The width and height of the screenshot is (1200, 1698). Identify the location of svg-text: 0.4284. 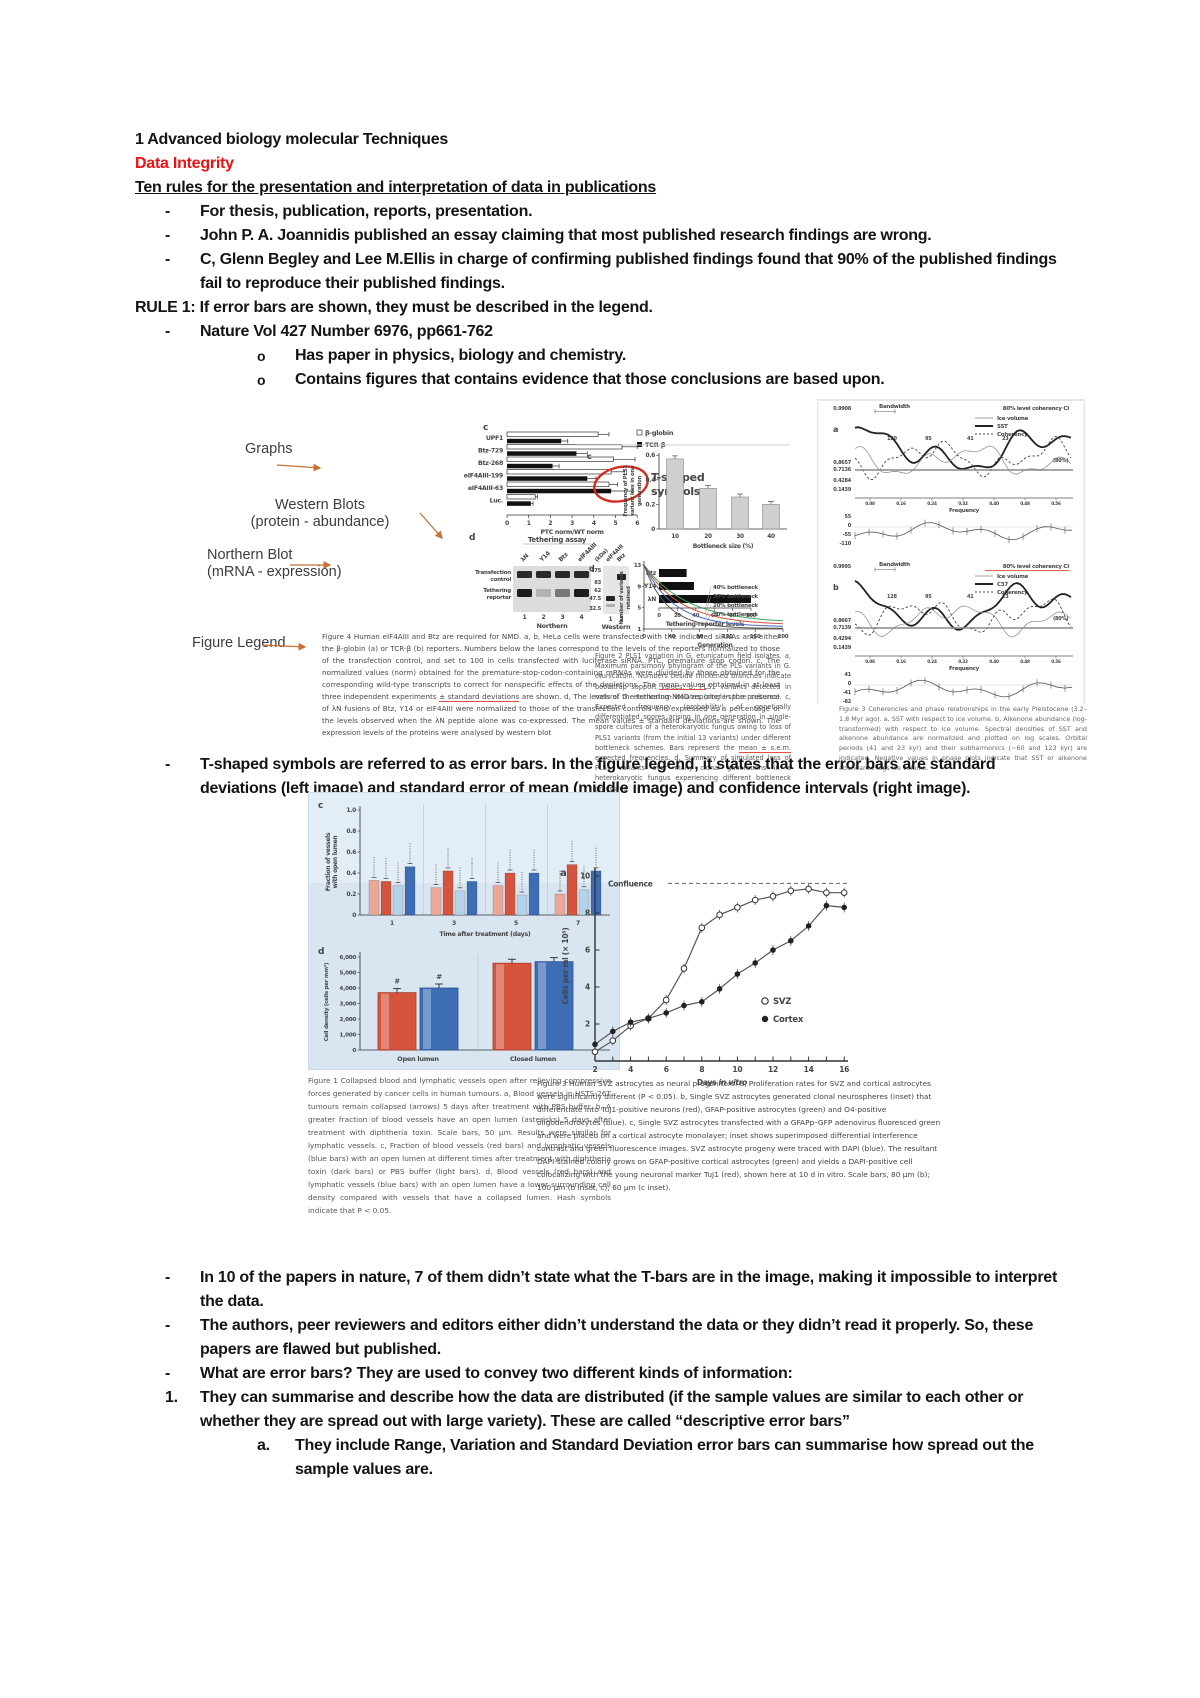
(842, 481).